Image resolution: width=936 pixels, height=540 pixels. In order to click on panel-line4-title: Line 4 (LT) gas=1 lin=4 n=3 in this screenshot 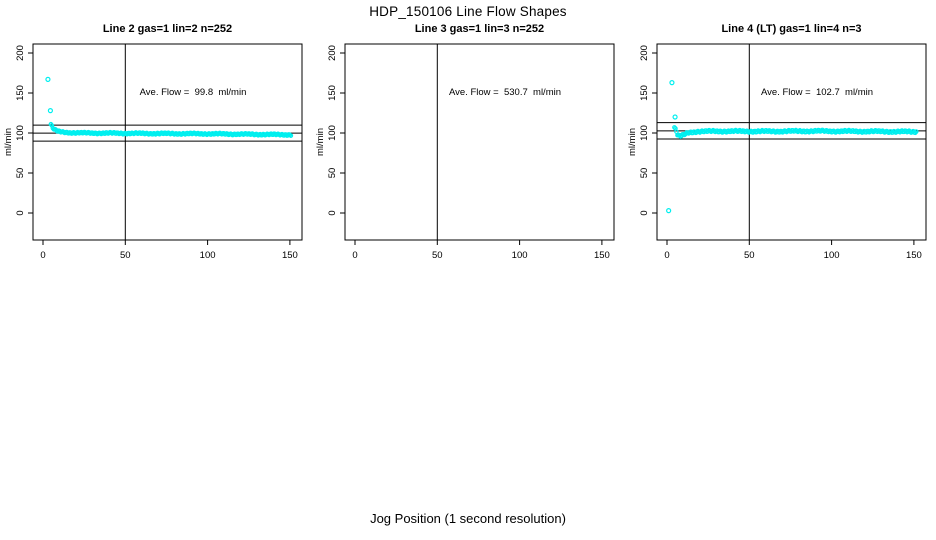, I will do `click(791, 29)`.